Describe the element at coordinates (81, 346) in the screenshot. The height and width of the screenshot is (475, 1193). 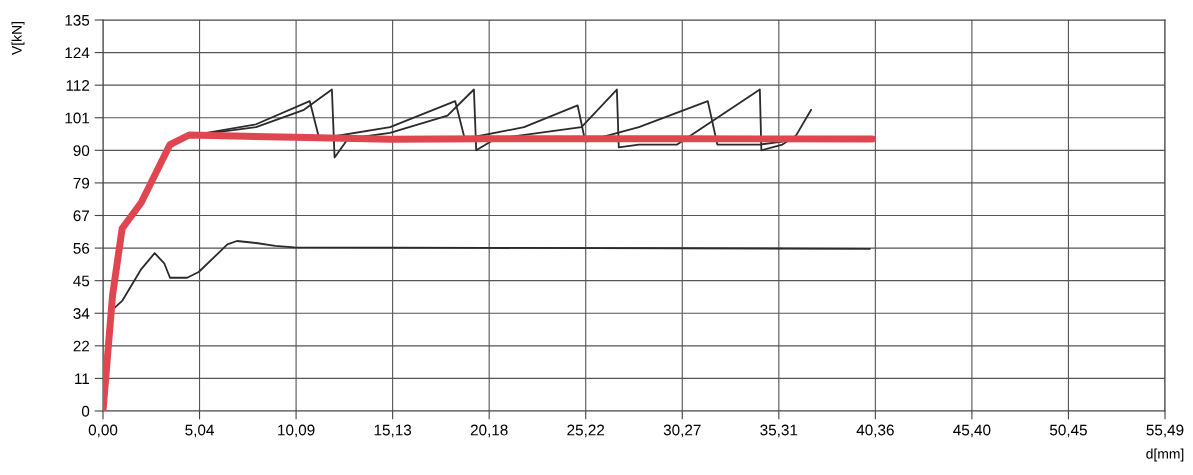
I see `y-tick-label: 22` at that location.